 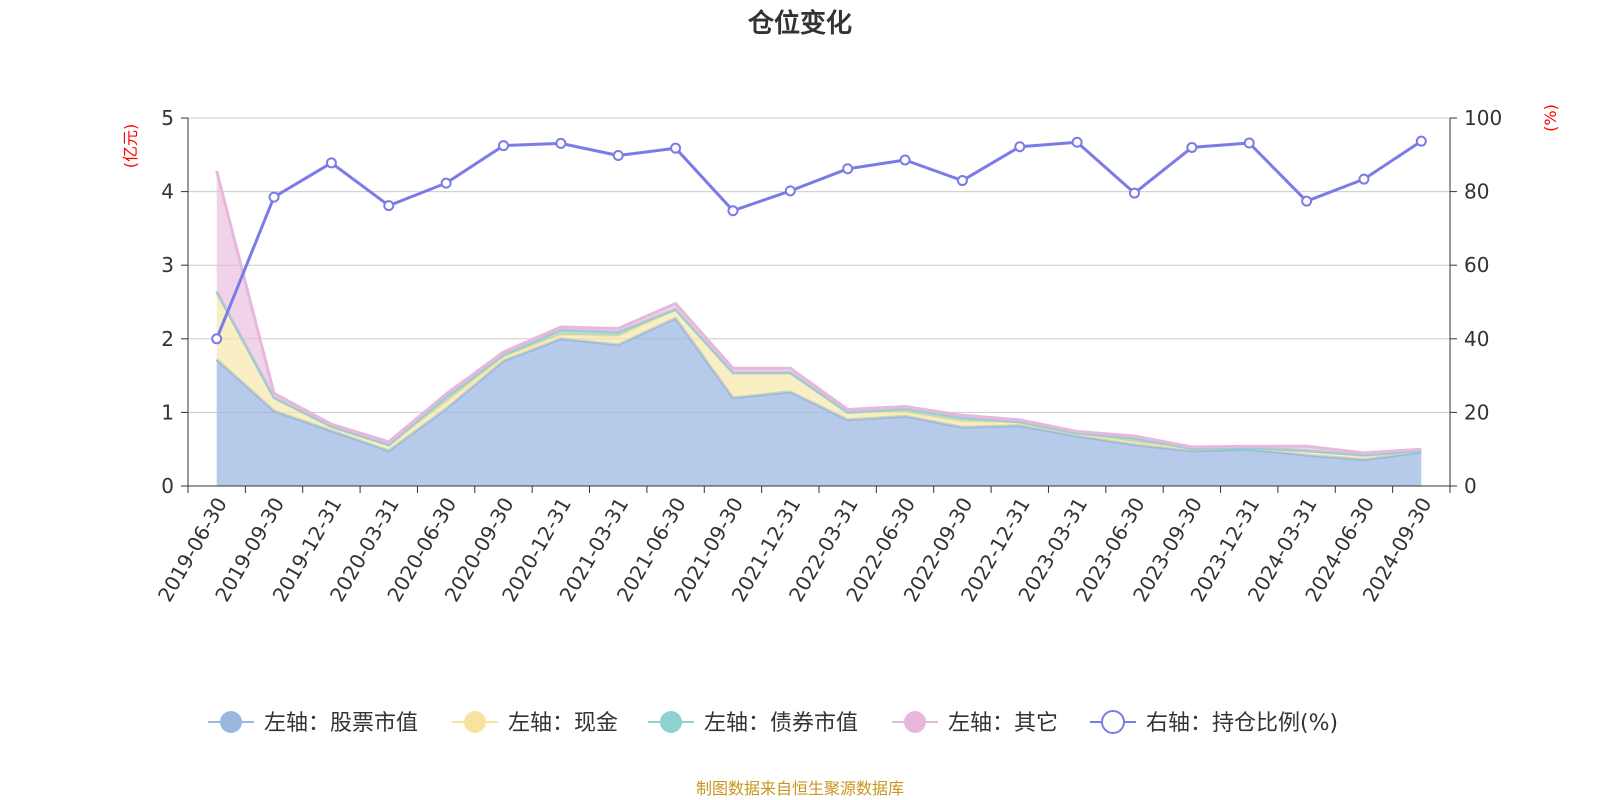 I want to click on left-tick-label: 2, so click(x=167, y=339).